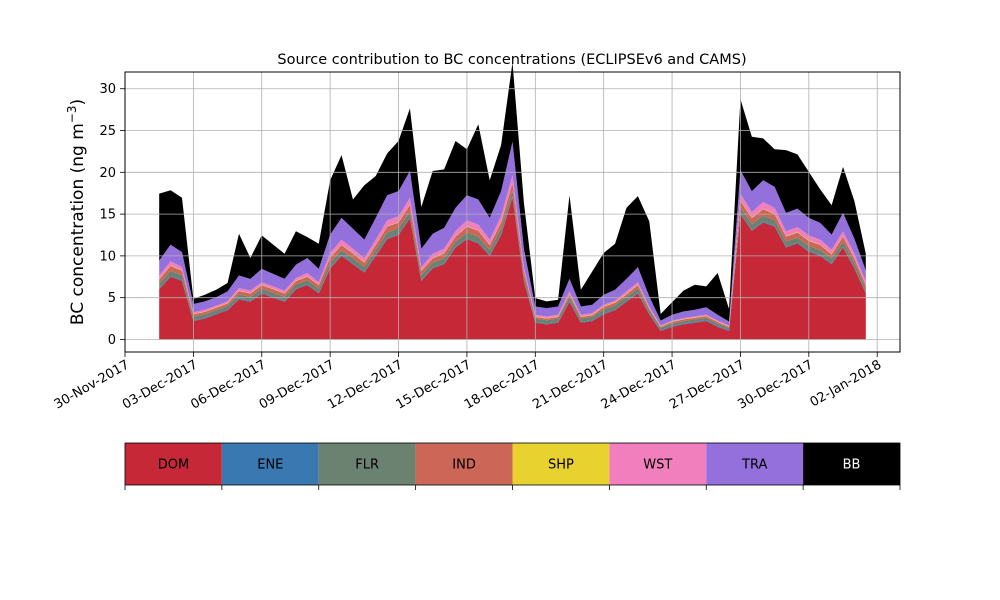 The image size is (1000, 600). I want to click on x-tick-label: 18-Dec-2017, so click(502, 384).